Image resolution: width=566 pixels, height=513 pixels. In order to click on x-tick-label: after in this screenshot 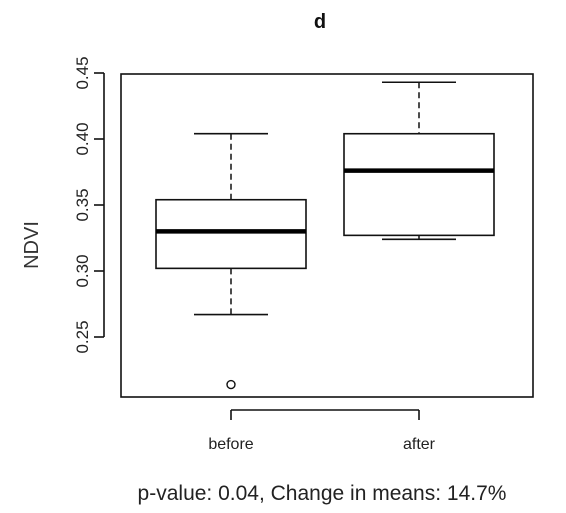, I will do `click(419, 444)`.